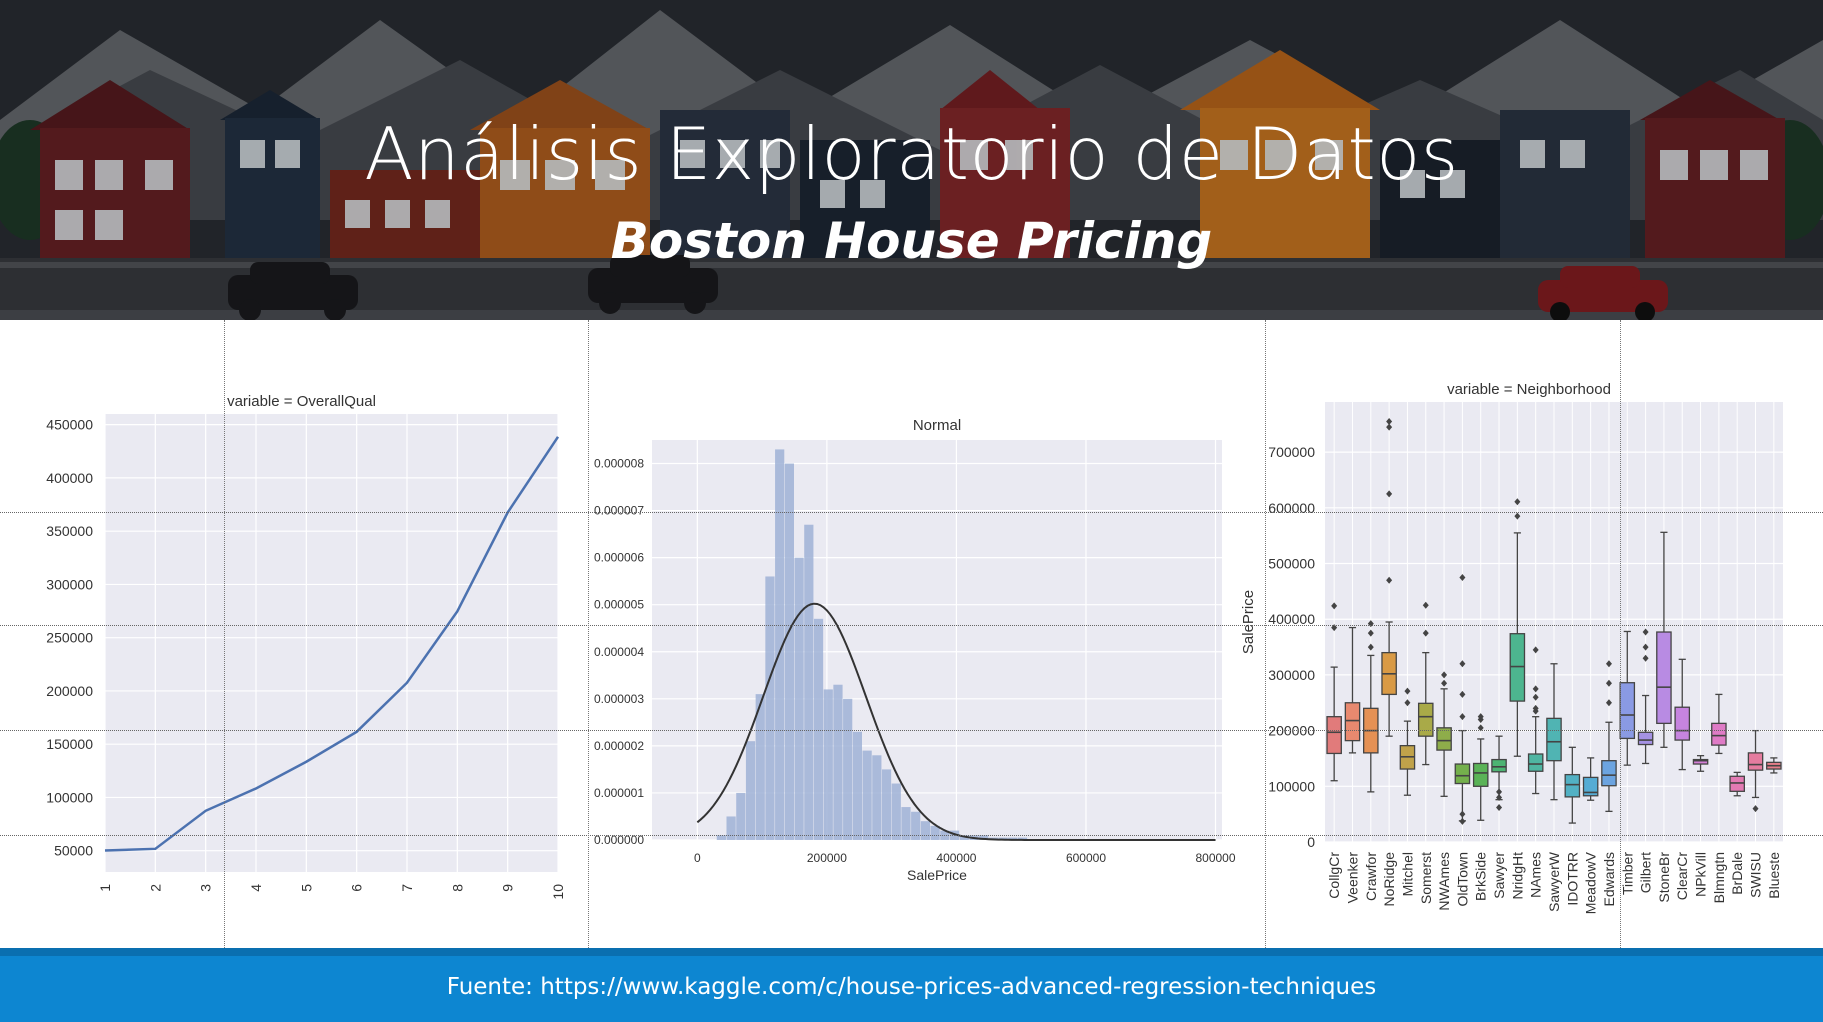 Image resolution: width=1823 pixels, height=1022 pixels. I want to click on box-SWISU, so click(1755, 761).